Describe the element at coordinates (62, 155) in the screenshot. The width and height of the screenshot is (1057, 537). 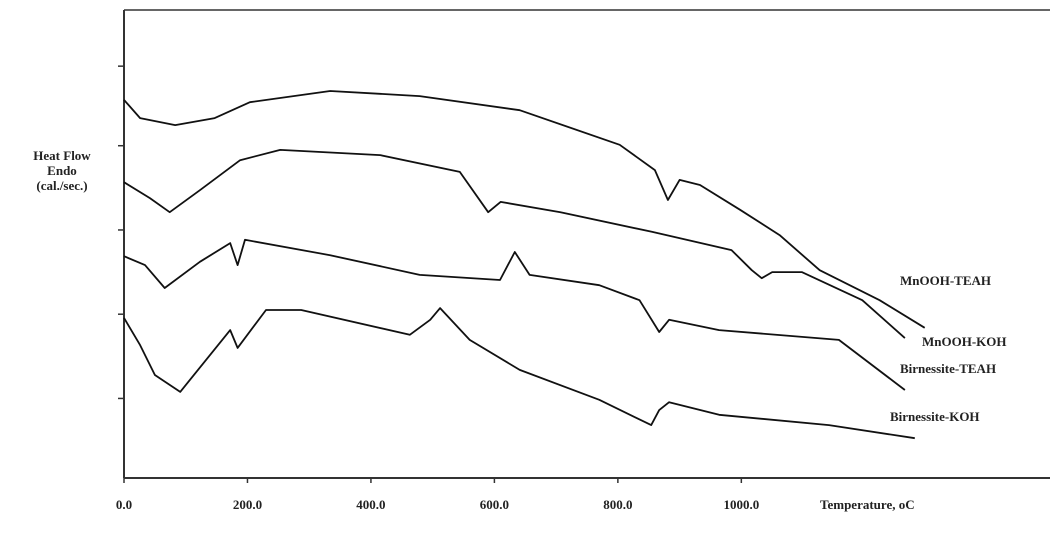
I see `y-axis-label: Heat Flow` at that location.